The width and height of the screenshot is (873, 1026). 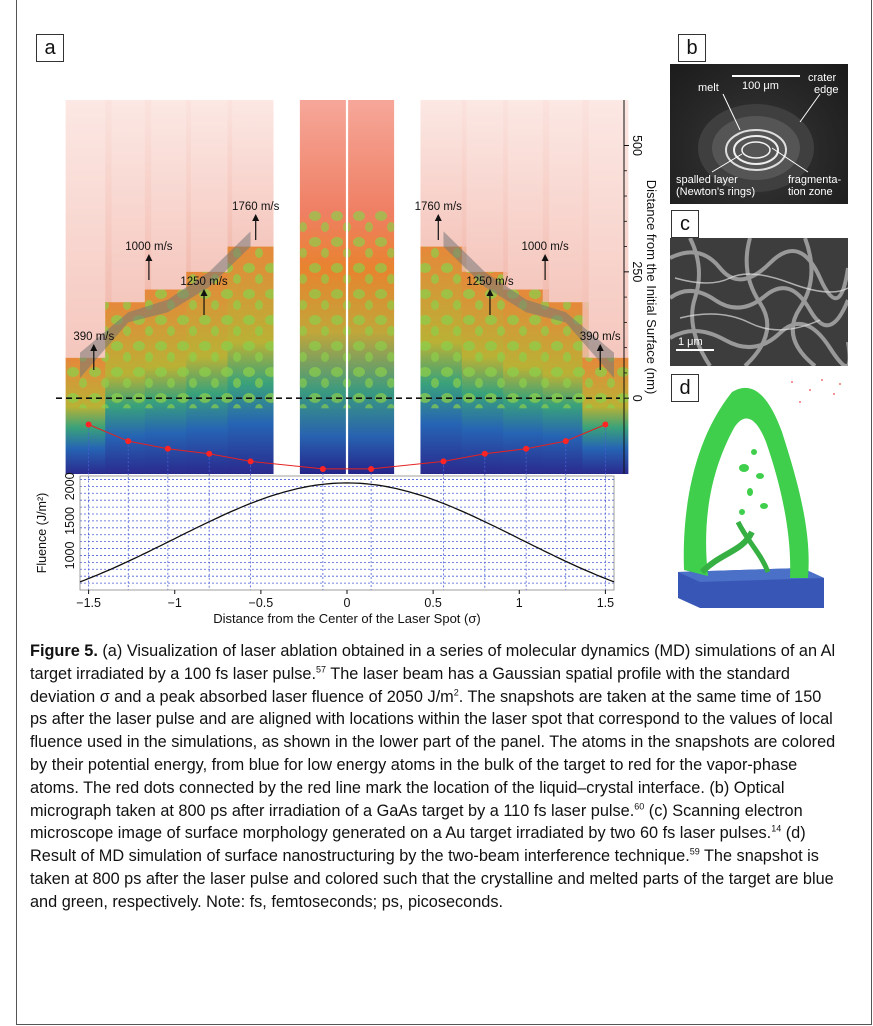 What do you see at coordinates (826, 90) in the screenshot?
I see `crater-label-2: edge` at bounding box center [826, 90].